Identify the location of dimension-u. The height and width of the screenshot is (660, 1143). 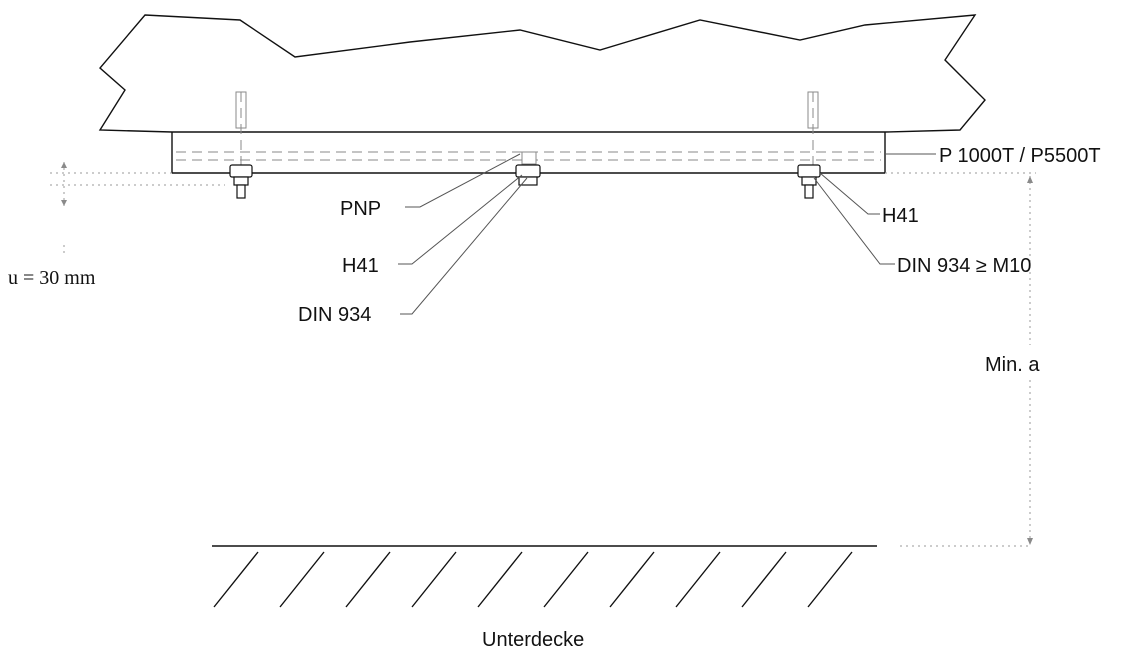
(137, 208).